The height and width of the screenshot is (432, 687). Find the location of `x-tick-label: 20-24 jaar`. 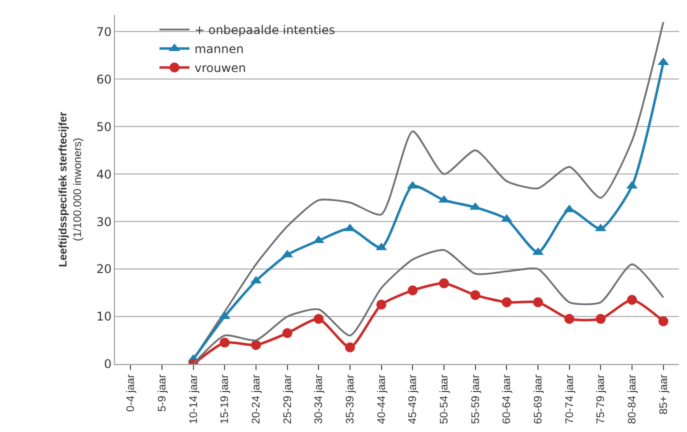

x-tick-label: 20-24 jaar is located at coordinates (256, 399).